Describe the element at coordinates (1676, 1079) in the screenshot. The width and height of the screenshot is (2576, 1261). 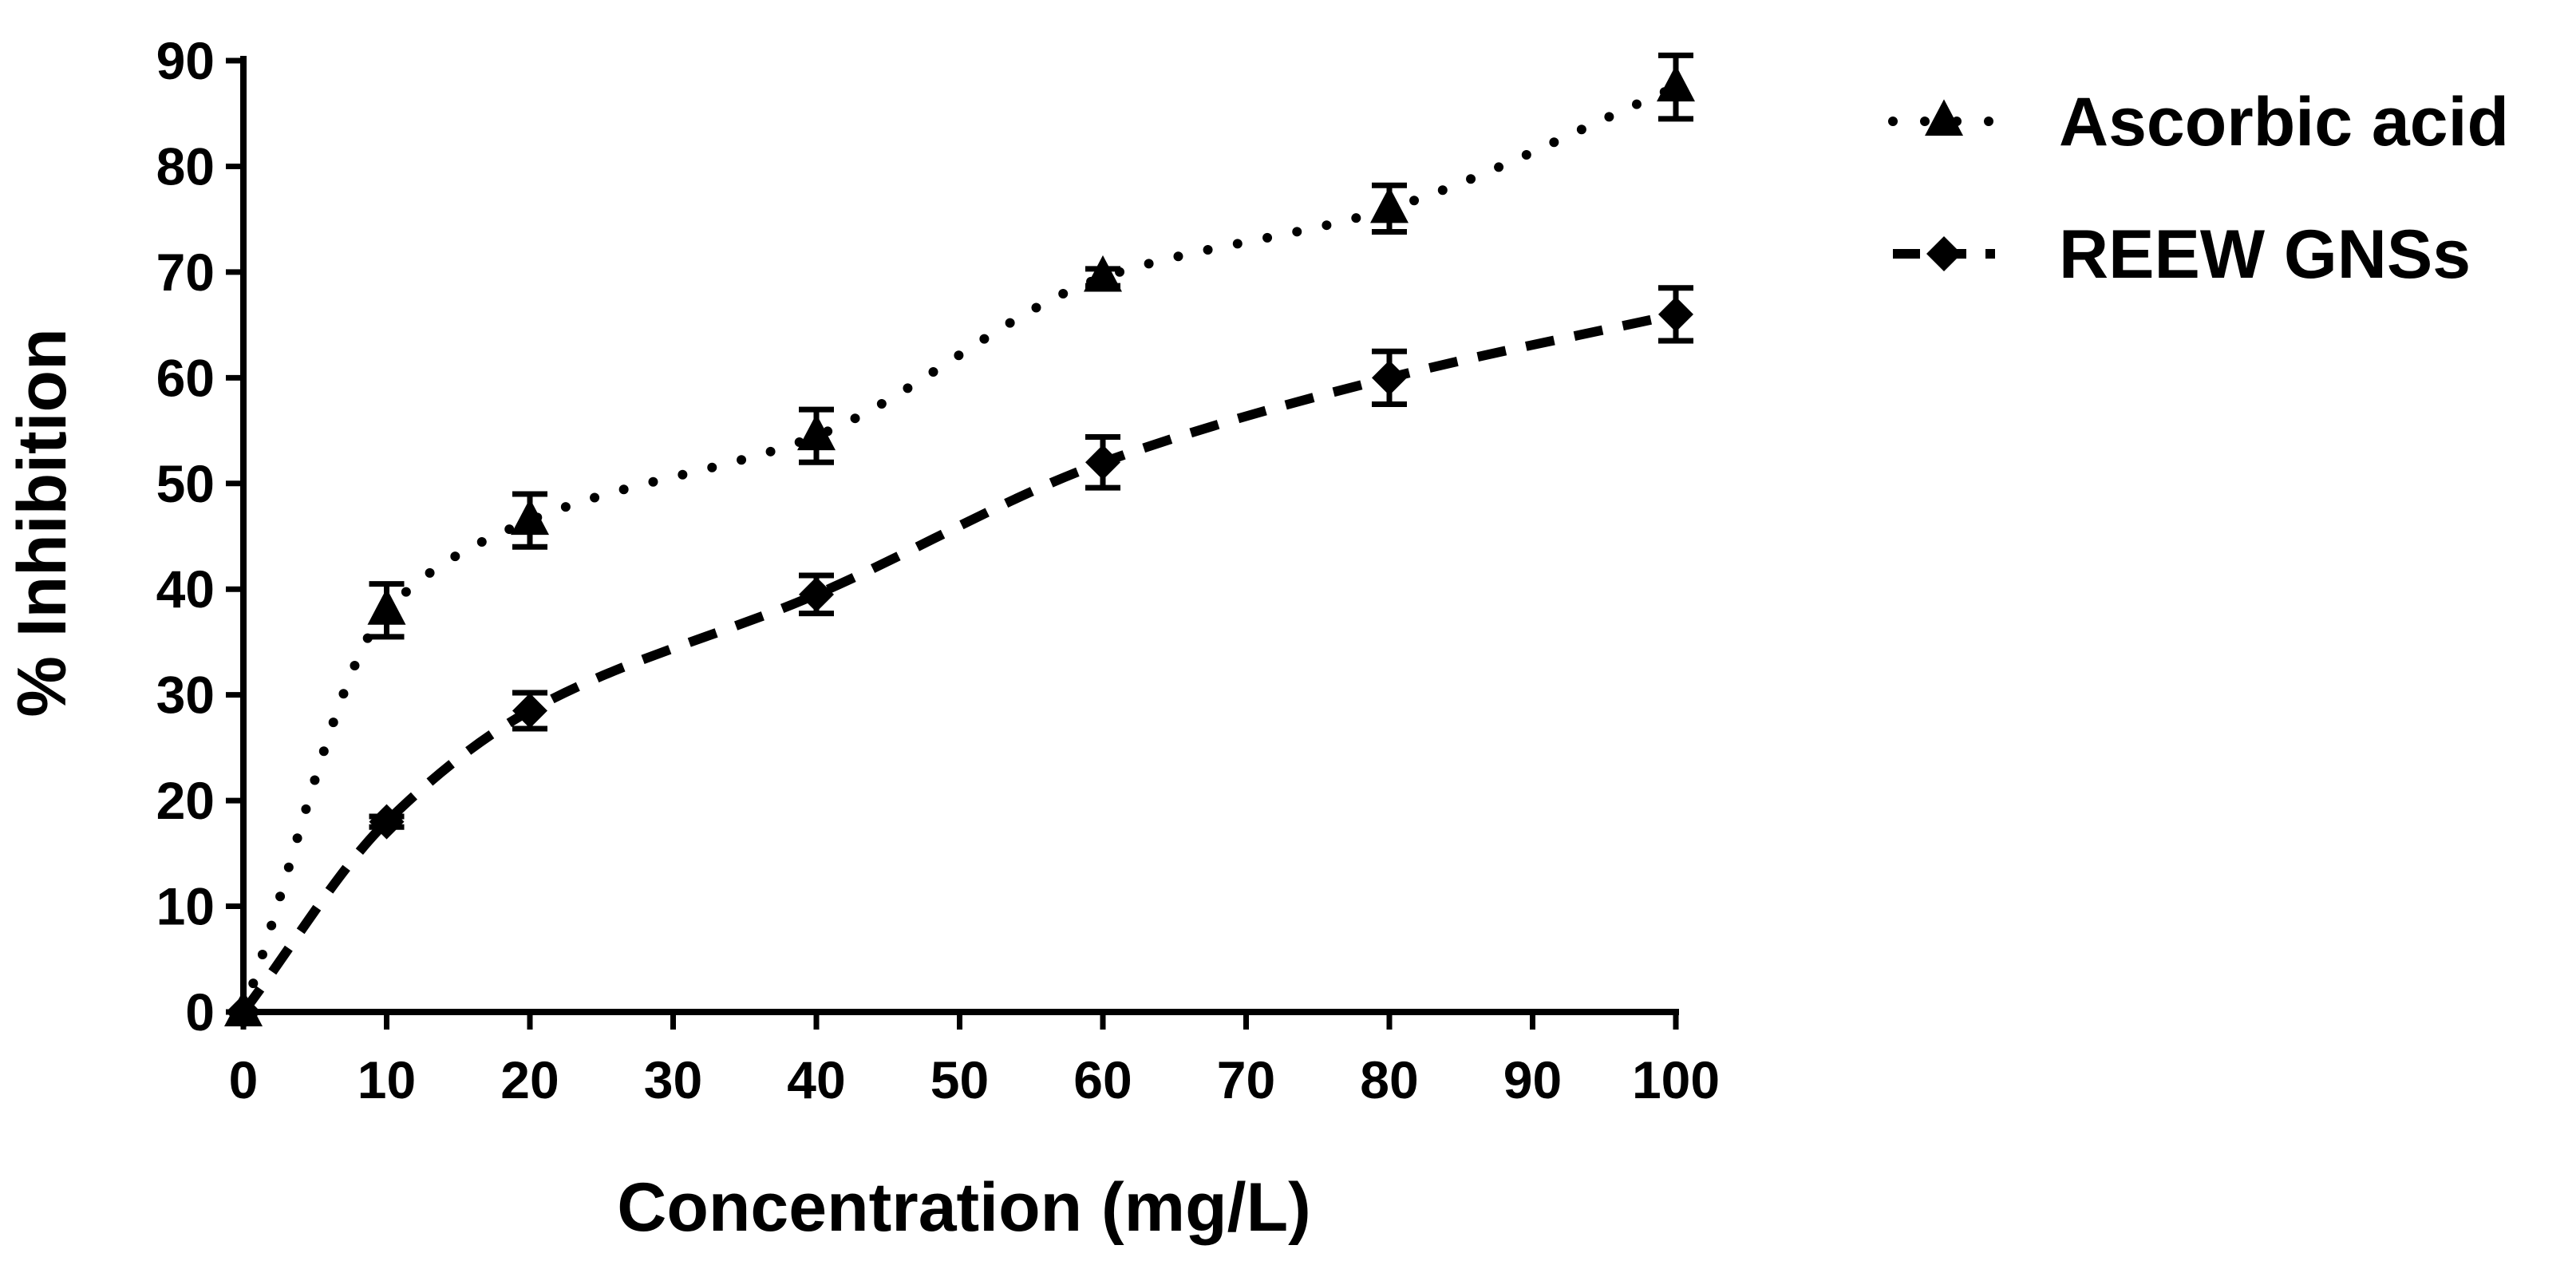
I see `x-tick-label: 100` at that location.